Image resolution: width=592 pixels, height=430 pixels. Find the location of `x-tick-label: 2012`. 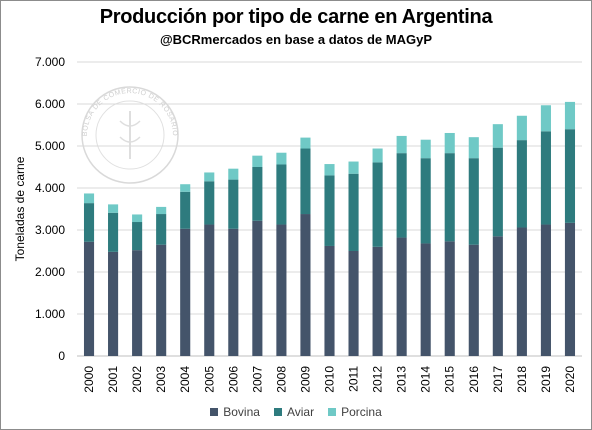

x-tick-label: 2012 is located at coordinates (378, 379).